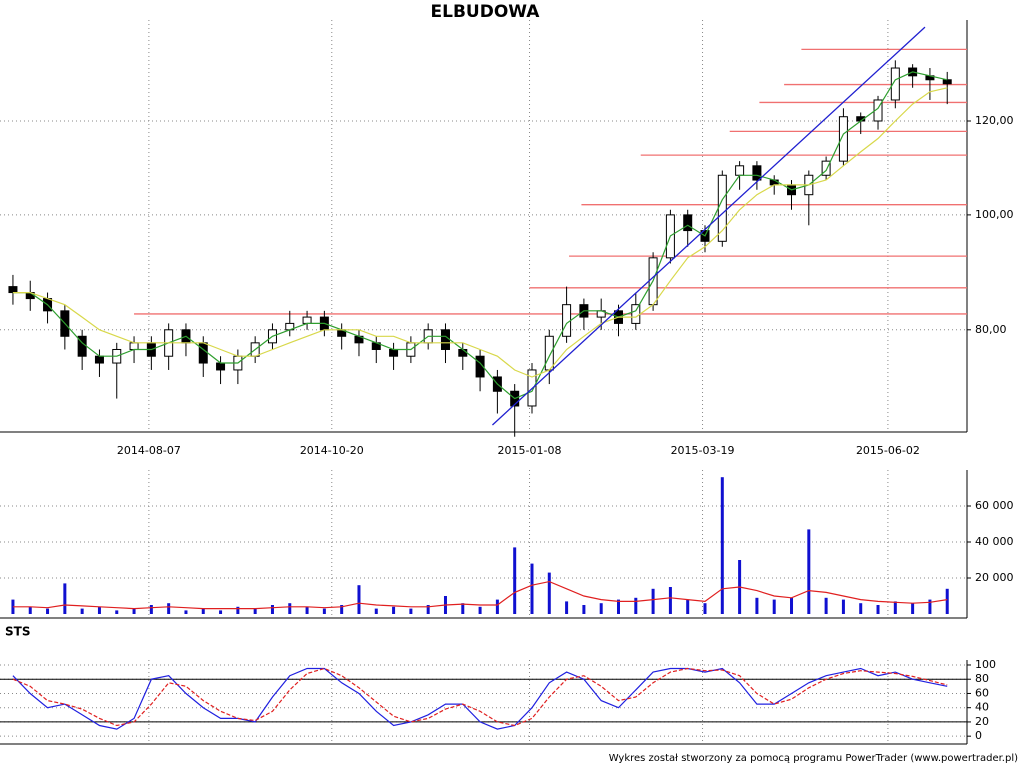  What do you see at coordinates (982, 707) in the screenshot?
I see `y-tick-label: 40` at bounding box center [982, 707].